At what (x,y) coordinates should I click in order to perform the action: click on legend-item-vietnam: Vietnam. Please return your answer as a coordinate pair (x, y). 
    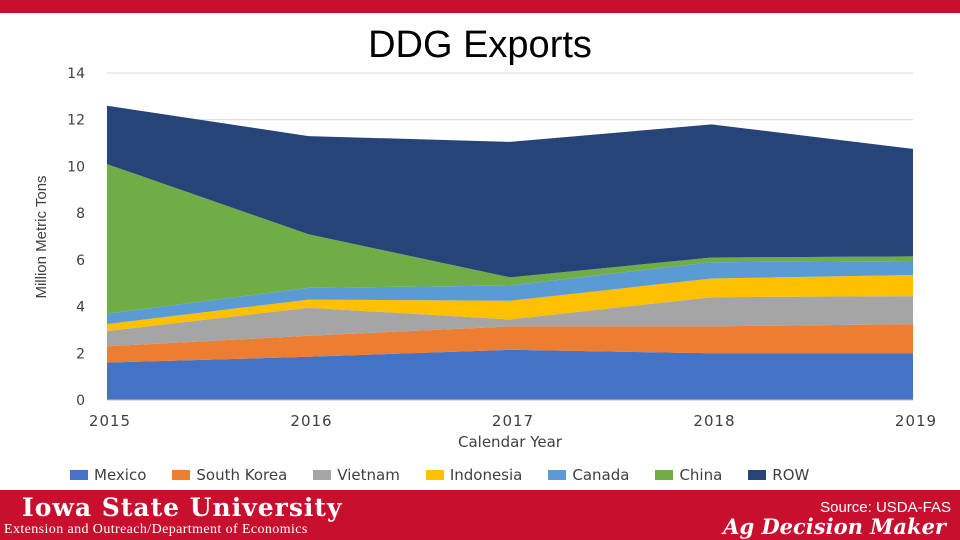
    Looking at the image, I should click on (356, 475).